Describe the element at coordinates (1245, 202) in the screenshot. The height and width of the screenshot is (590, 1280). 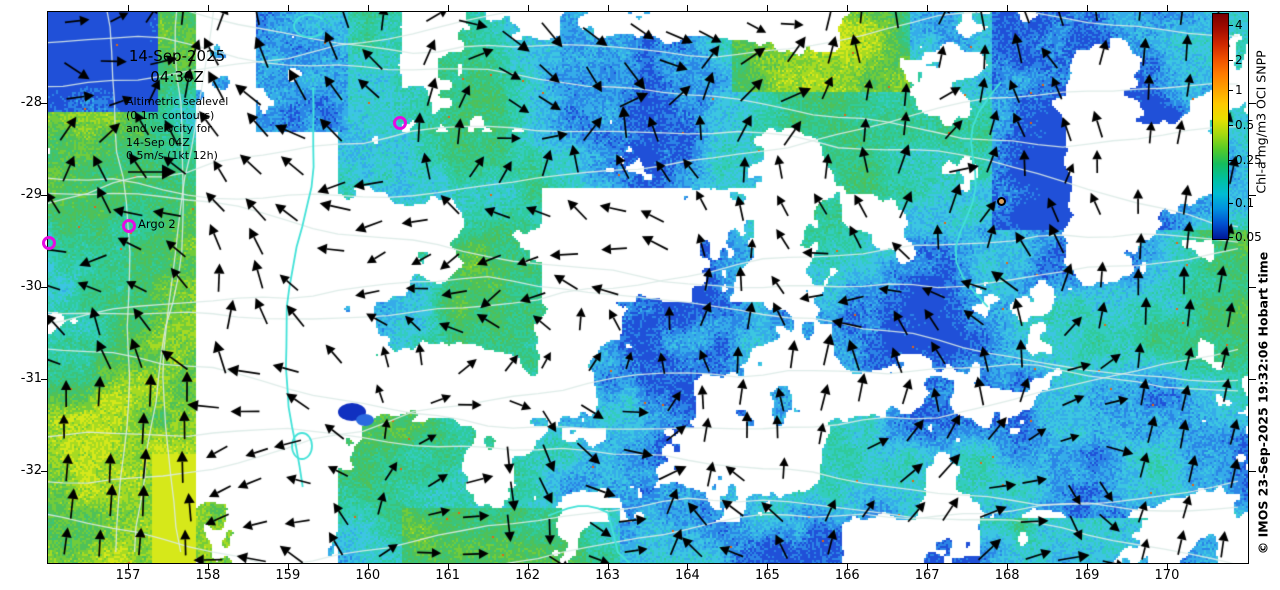
I see `colorbar-tick-label: 0.1` at that location.